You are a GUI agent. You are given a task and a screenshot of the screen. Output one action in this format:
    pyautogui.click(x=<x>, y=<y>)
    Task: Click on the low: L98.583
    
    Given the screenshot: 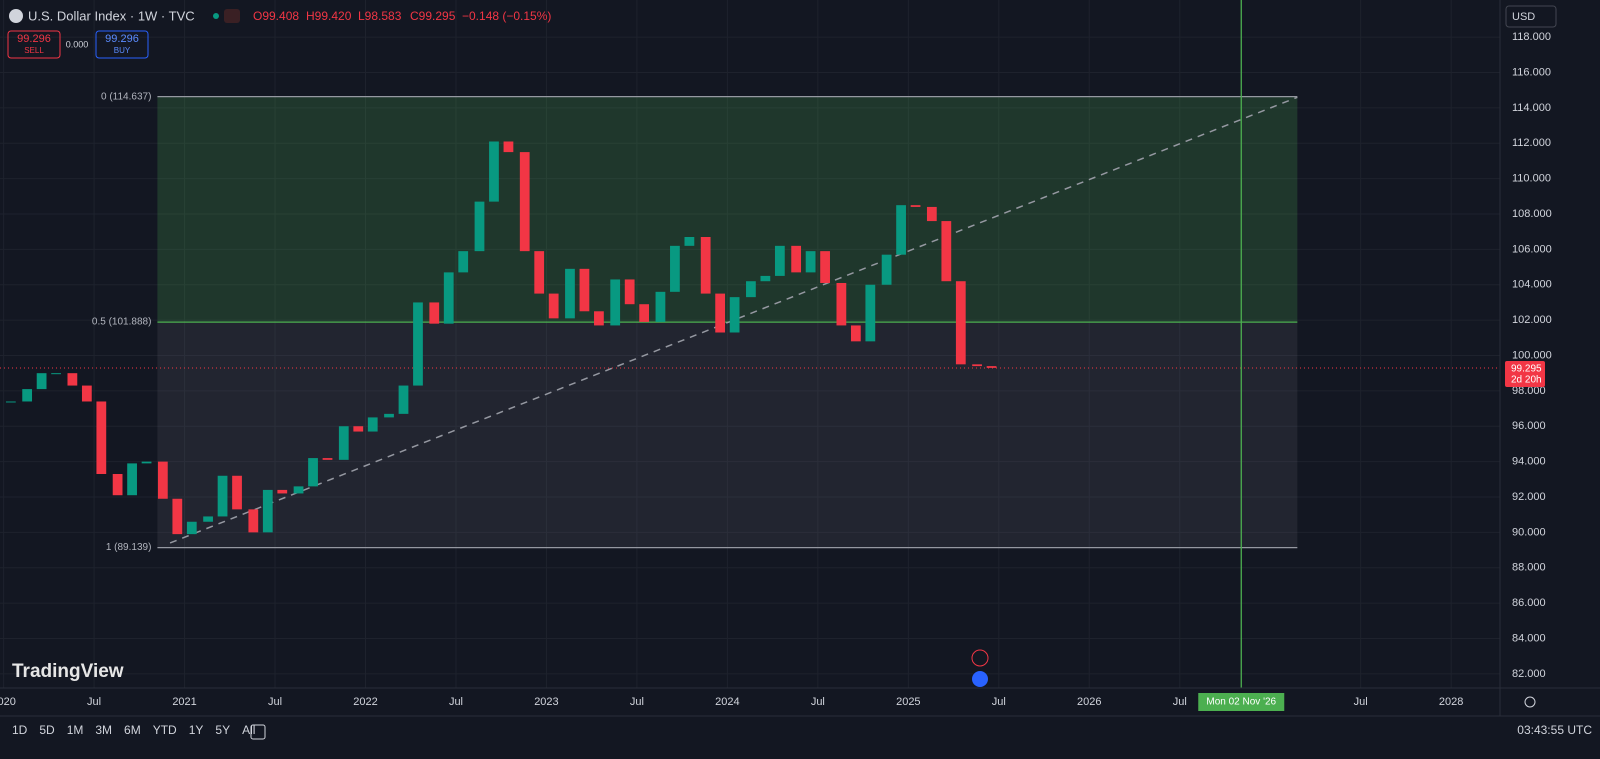 What is the action you would take?
    pyautogui.click(x=380, y=16)
    